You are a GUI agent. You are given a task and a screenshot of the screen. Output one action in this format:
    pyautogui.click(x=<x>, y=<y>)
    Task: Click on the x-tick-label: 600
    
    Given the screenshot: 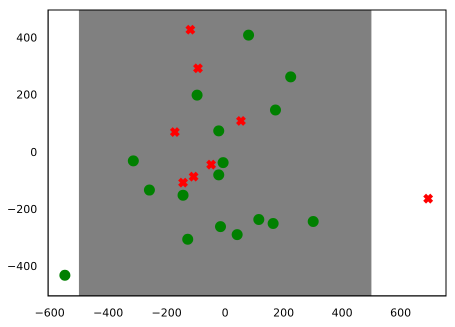 What is the action you would take?
    pyautogui.click(x=401, y=313)
    